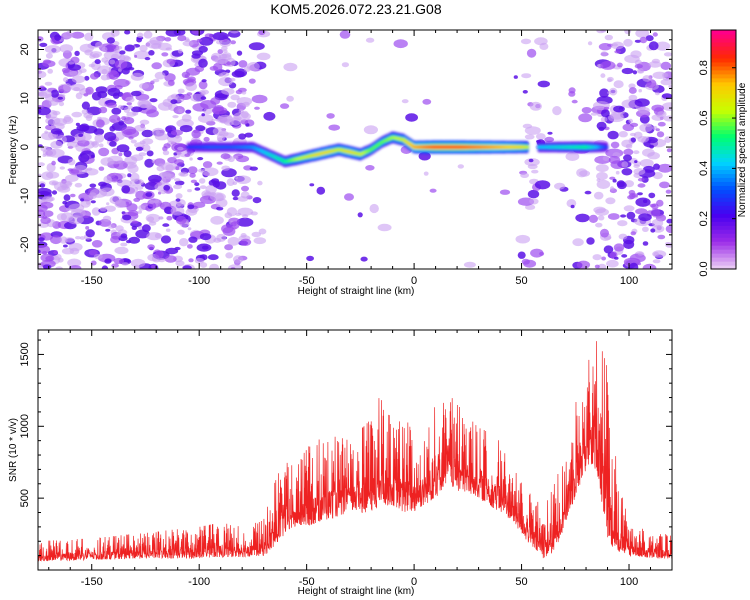  What do you see at coordinates (25, 196) in the screenshot?
I see `spectrogram-y-tick-label: -10` at bounding box center [25, 196].